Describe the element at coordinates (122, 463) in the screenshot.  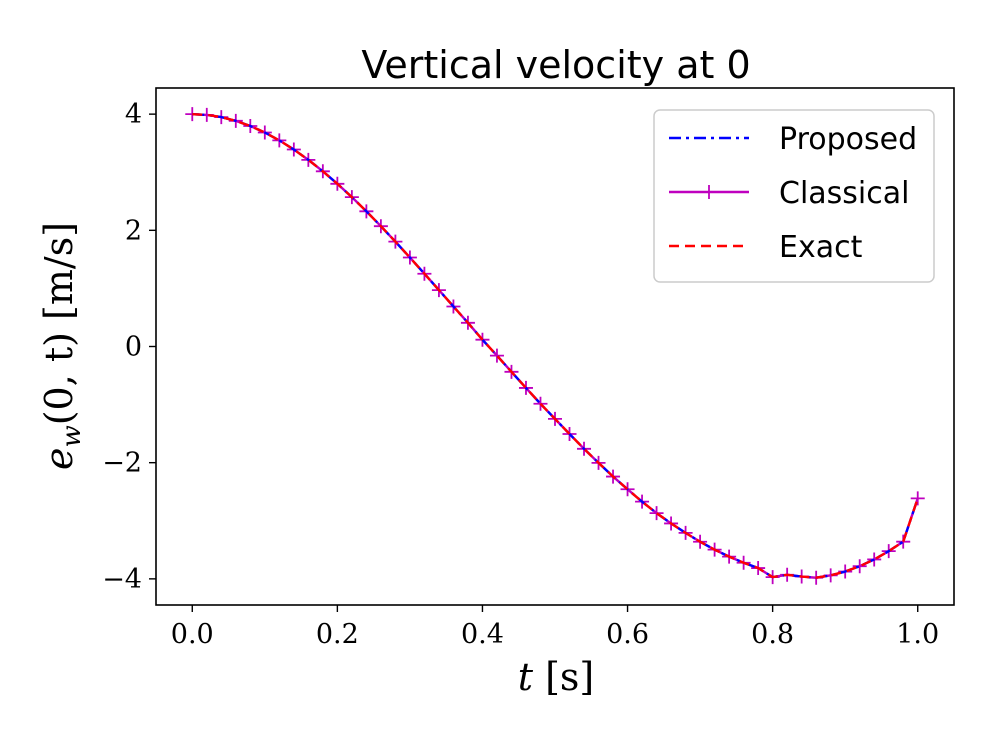
I see `y-tick-label: −2` at that location.